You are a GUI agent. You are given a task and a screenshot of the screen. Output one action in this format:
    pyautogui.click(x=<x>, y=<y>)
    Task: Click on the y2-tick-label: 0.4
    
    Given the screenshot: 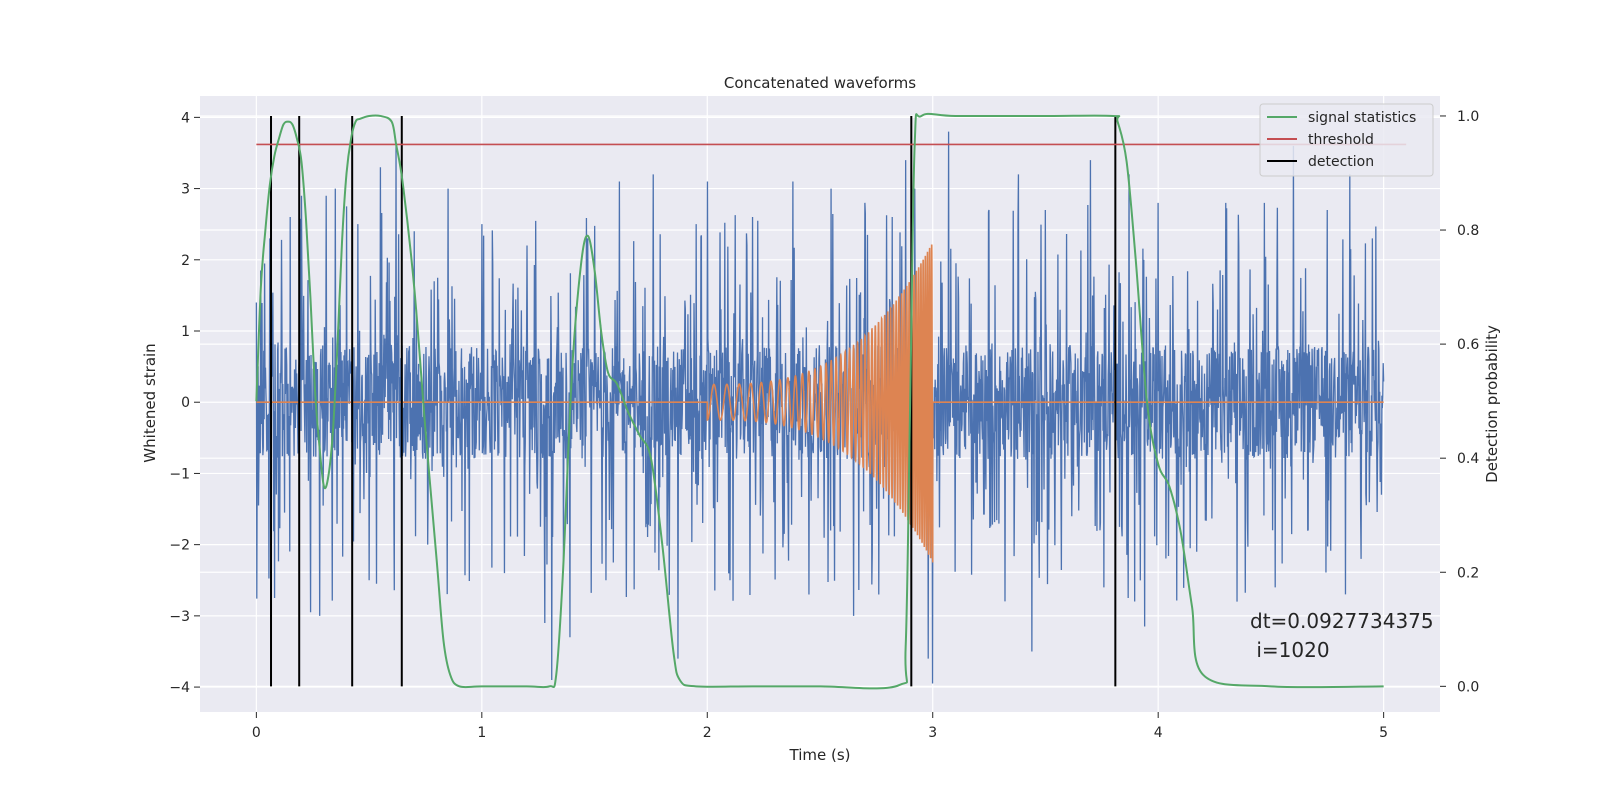 What is the action you would take?
    pyautogui.click(x=1468, y=459)
    